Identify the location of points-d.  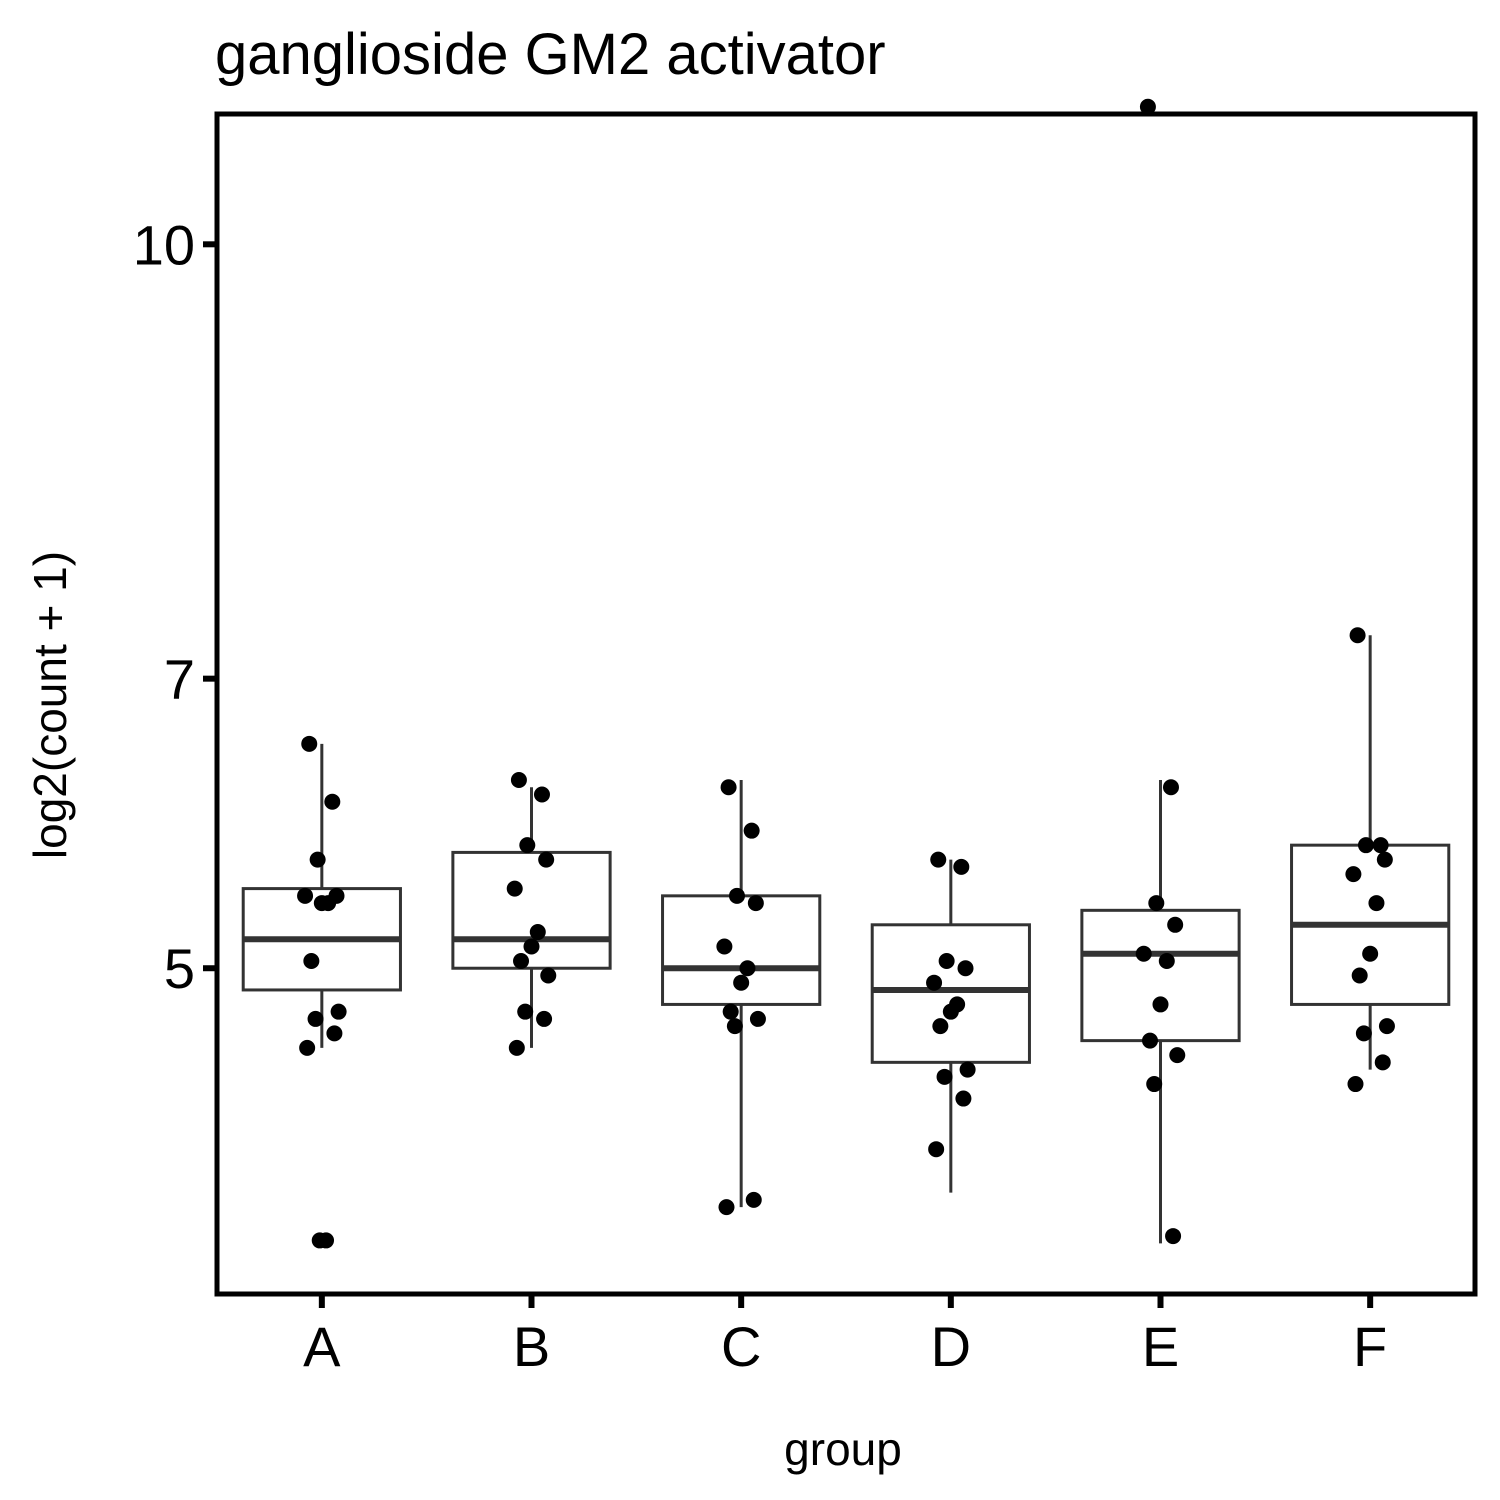
(951, 1004).